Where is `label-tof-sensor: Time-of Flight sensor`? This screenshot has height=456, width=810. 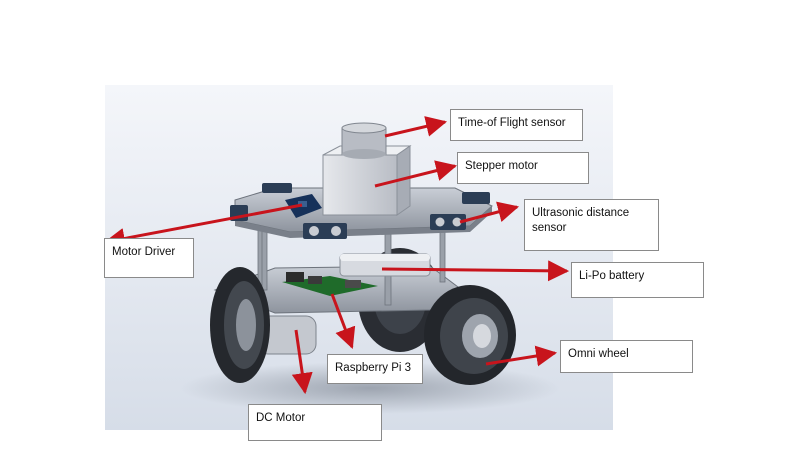 label-tof-sensor: Time-of Flight sensor is located at coordinates (516, 125).